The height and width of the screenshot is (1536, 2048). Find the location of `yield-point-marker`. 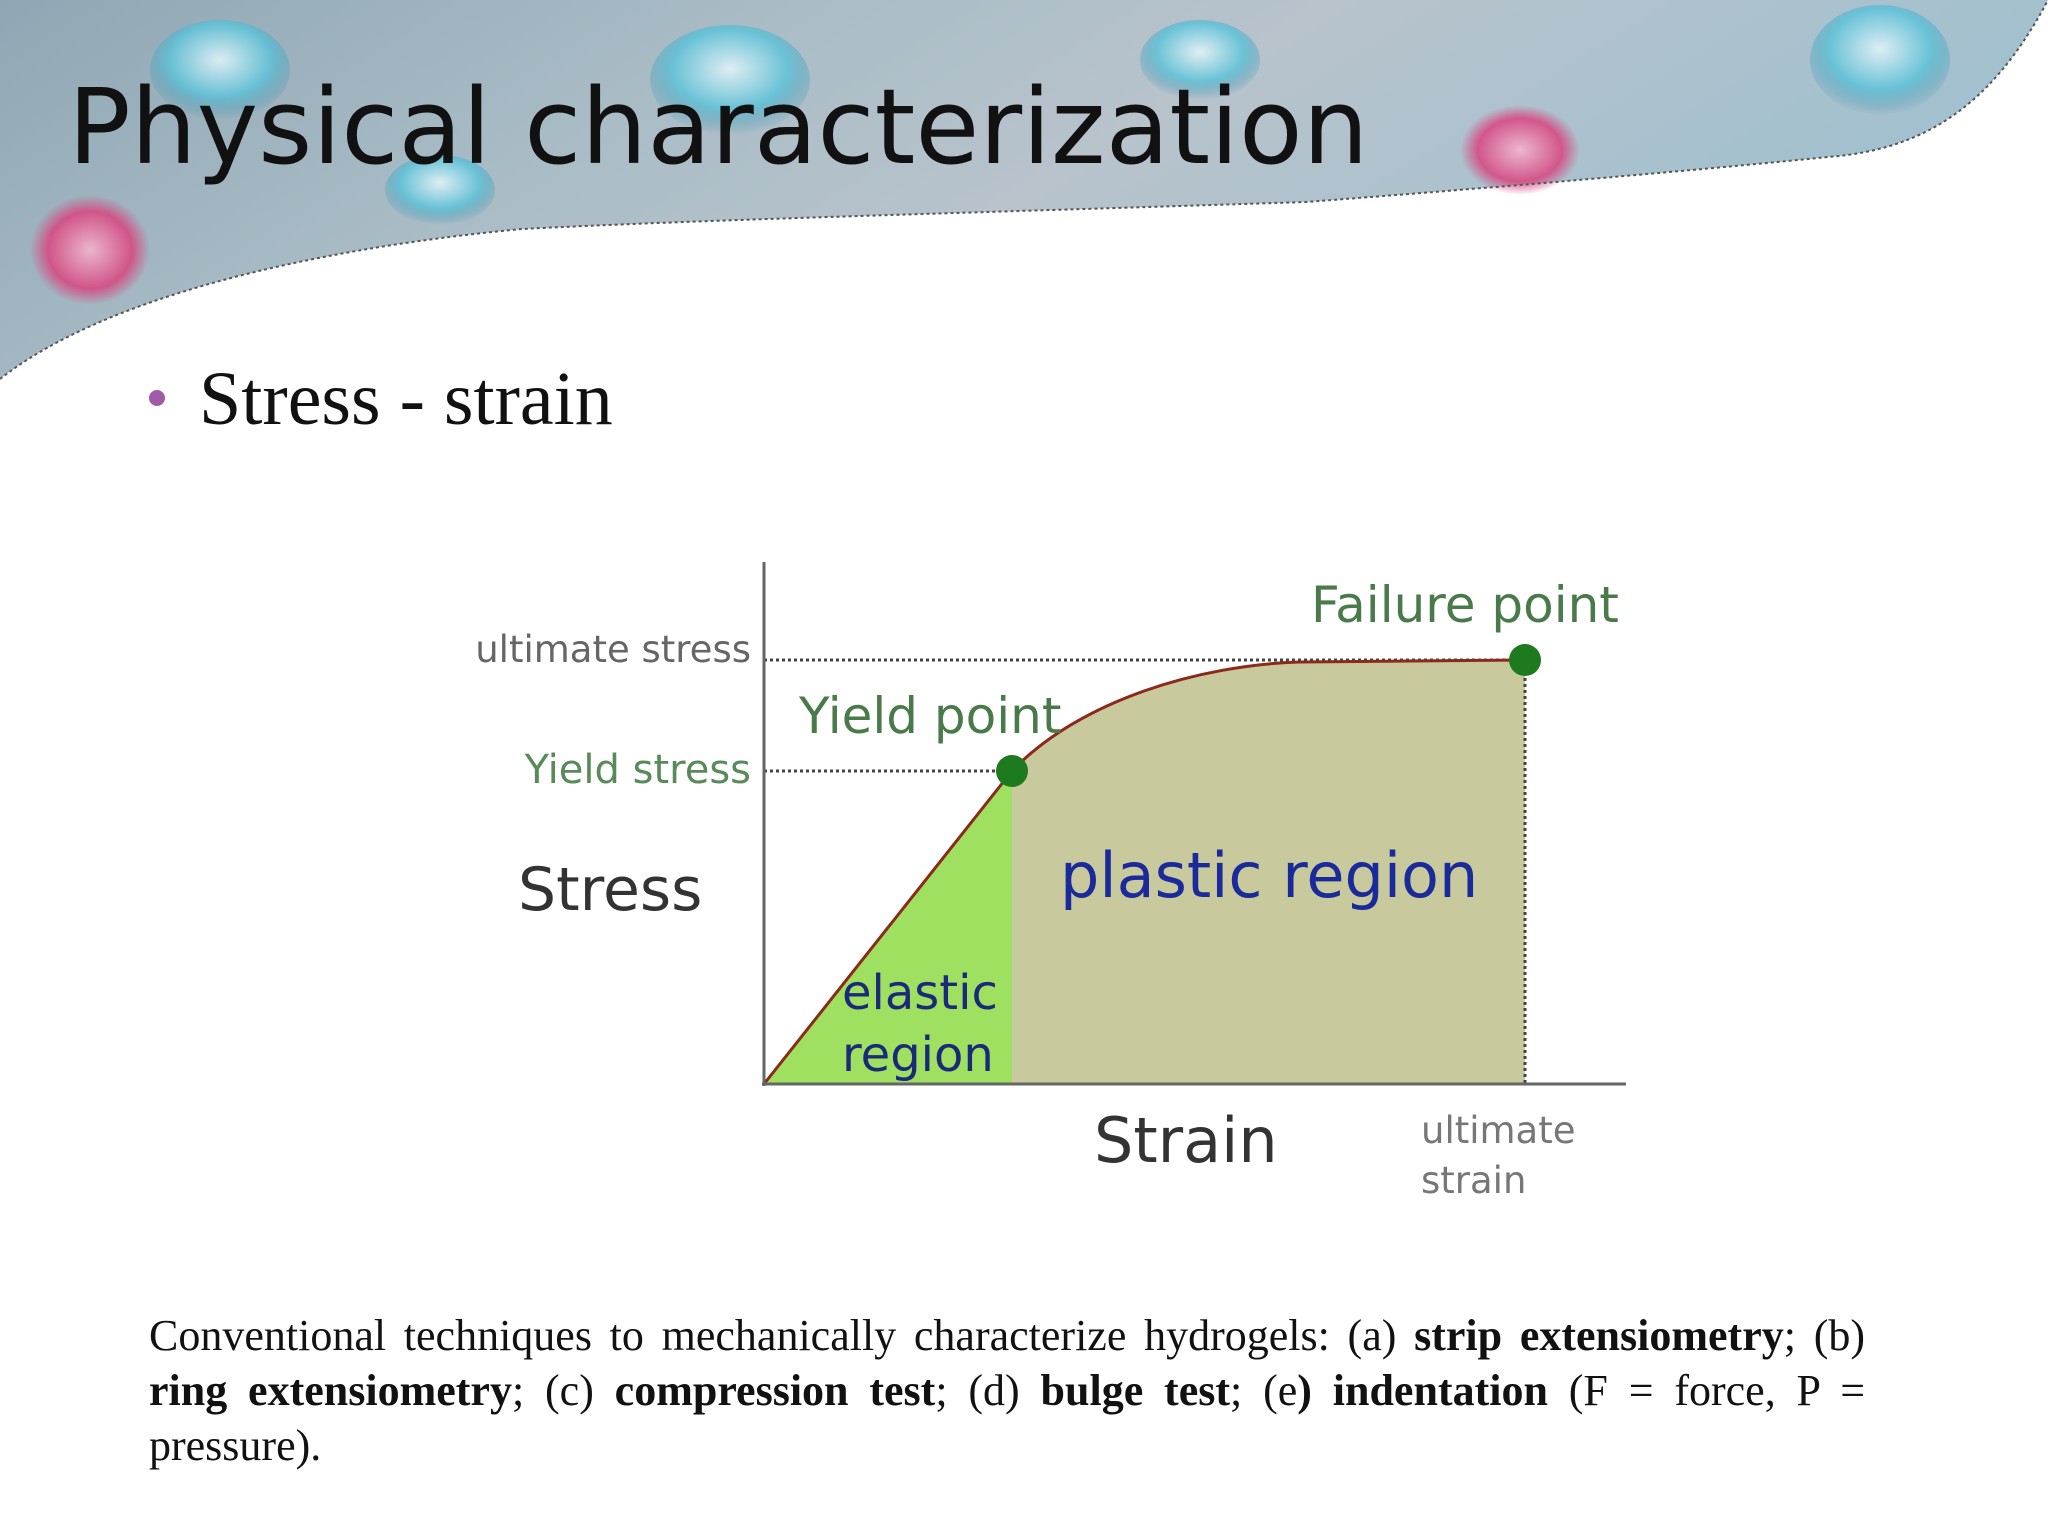

yield-point-marker is located at coordinates (1012, 771).